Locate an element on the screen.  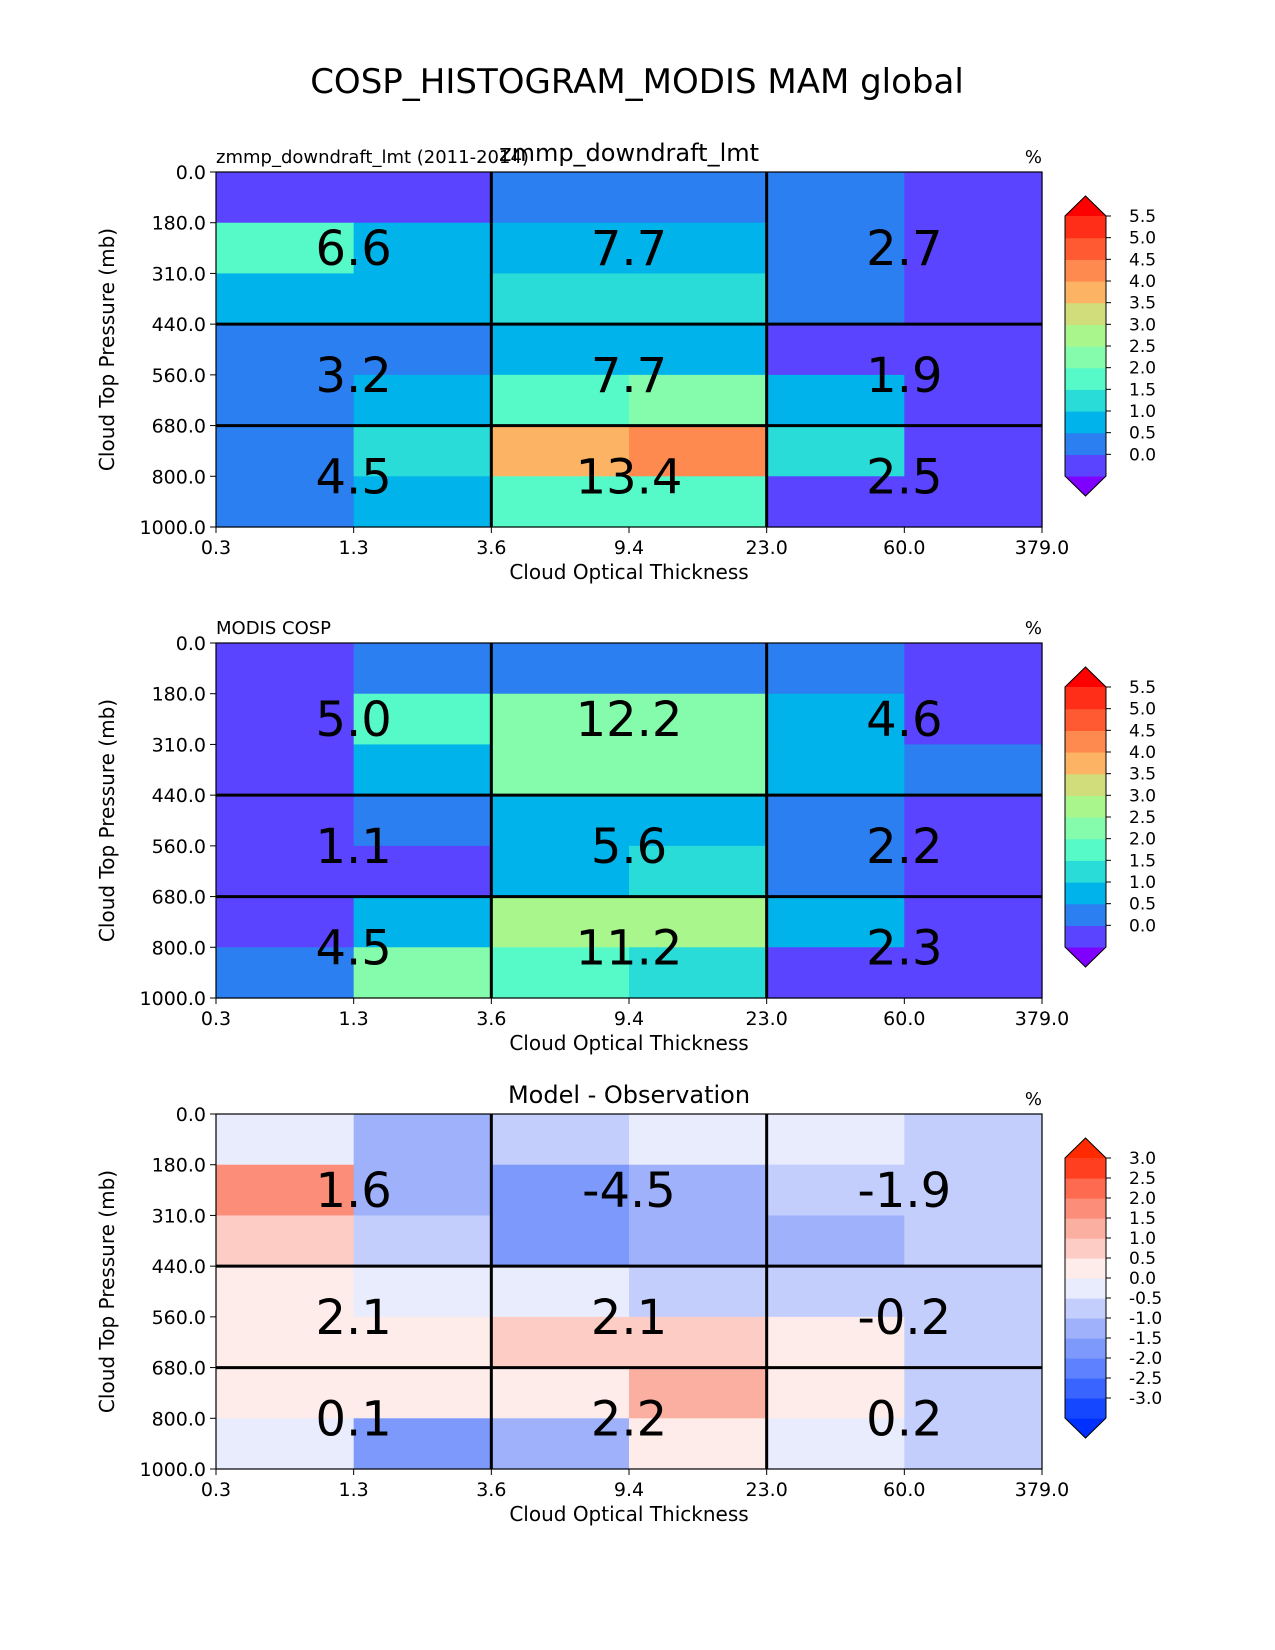
x-tick-label: 379.0 is located at coordinates (1042, 548).